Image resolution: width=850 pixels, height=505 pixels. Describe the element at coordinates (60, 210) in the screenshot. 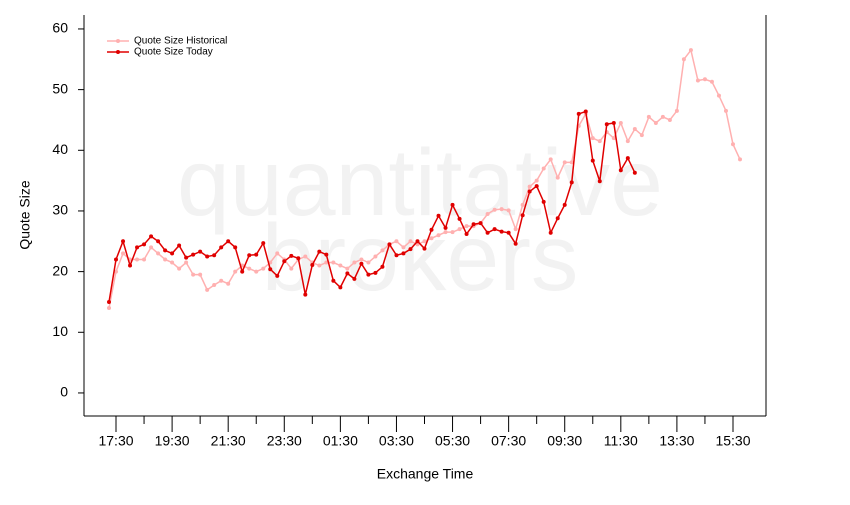

I see `y-tick-label: 30` at that location.